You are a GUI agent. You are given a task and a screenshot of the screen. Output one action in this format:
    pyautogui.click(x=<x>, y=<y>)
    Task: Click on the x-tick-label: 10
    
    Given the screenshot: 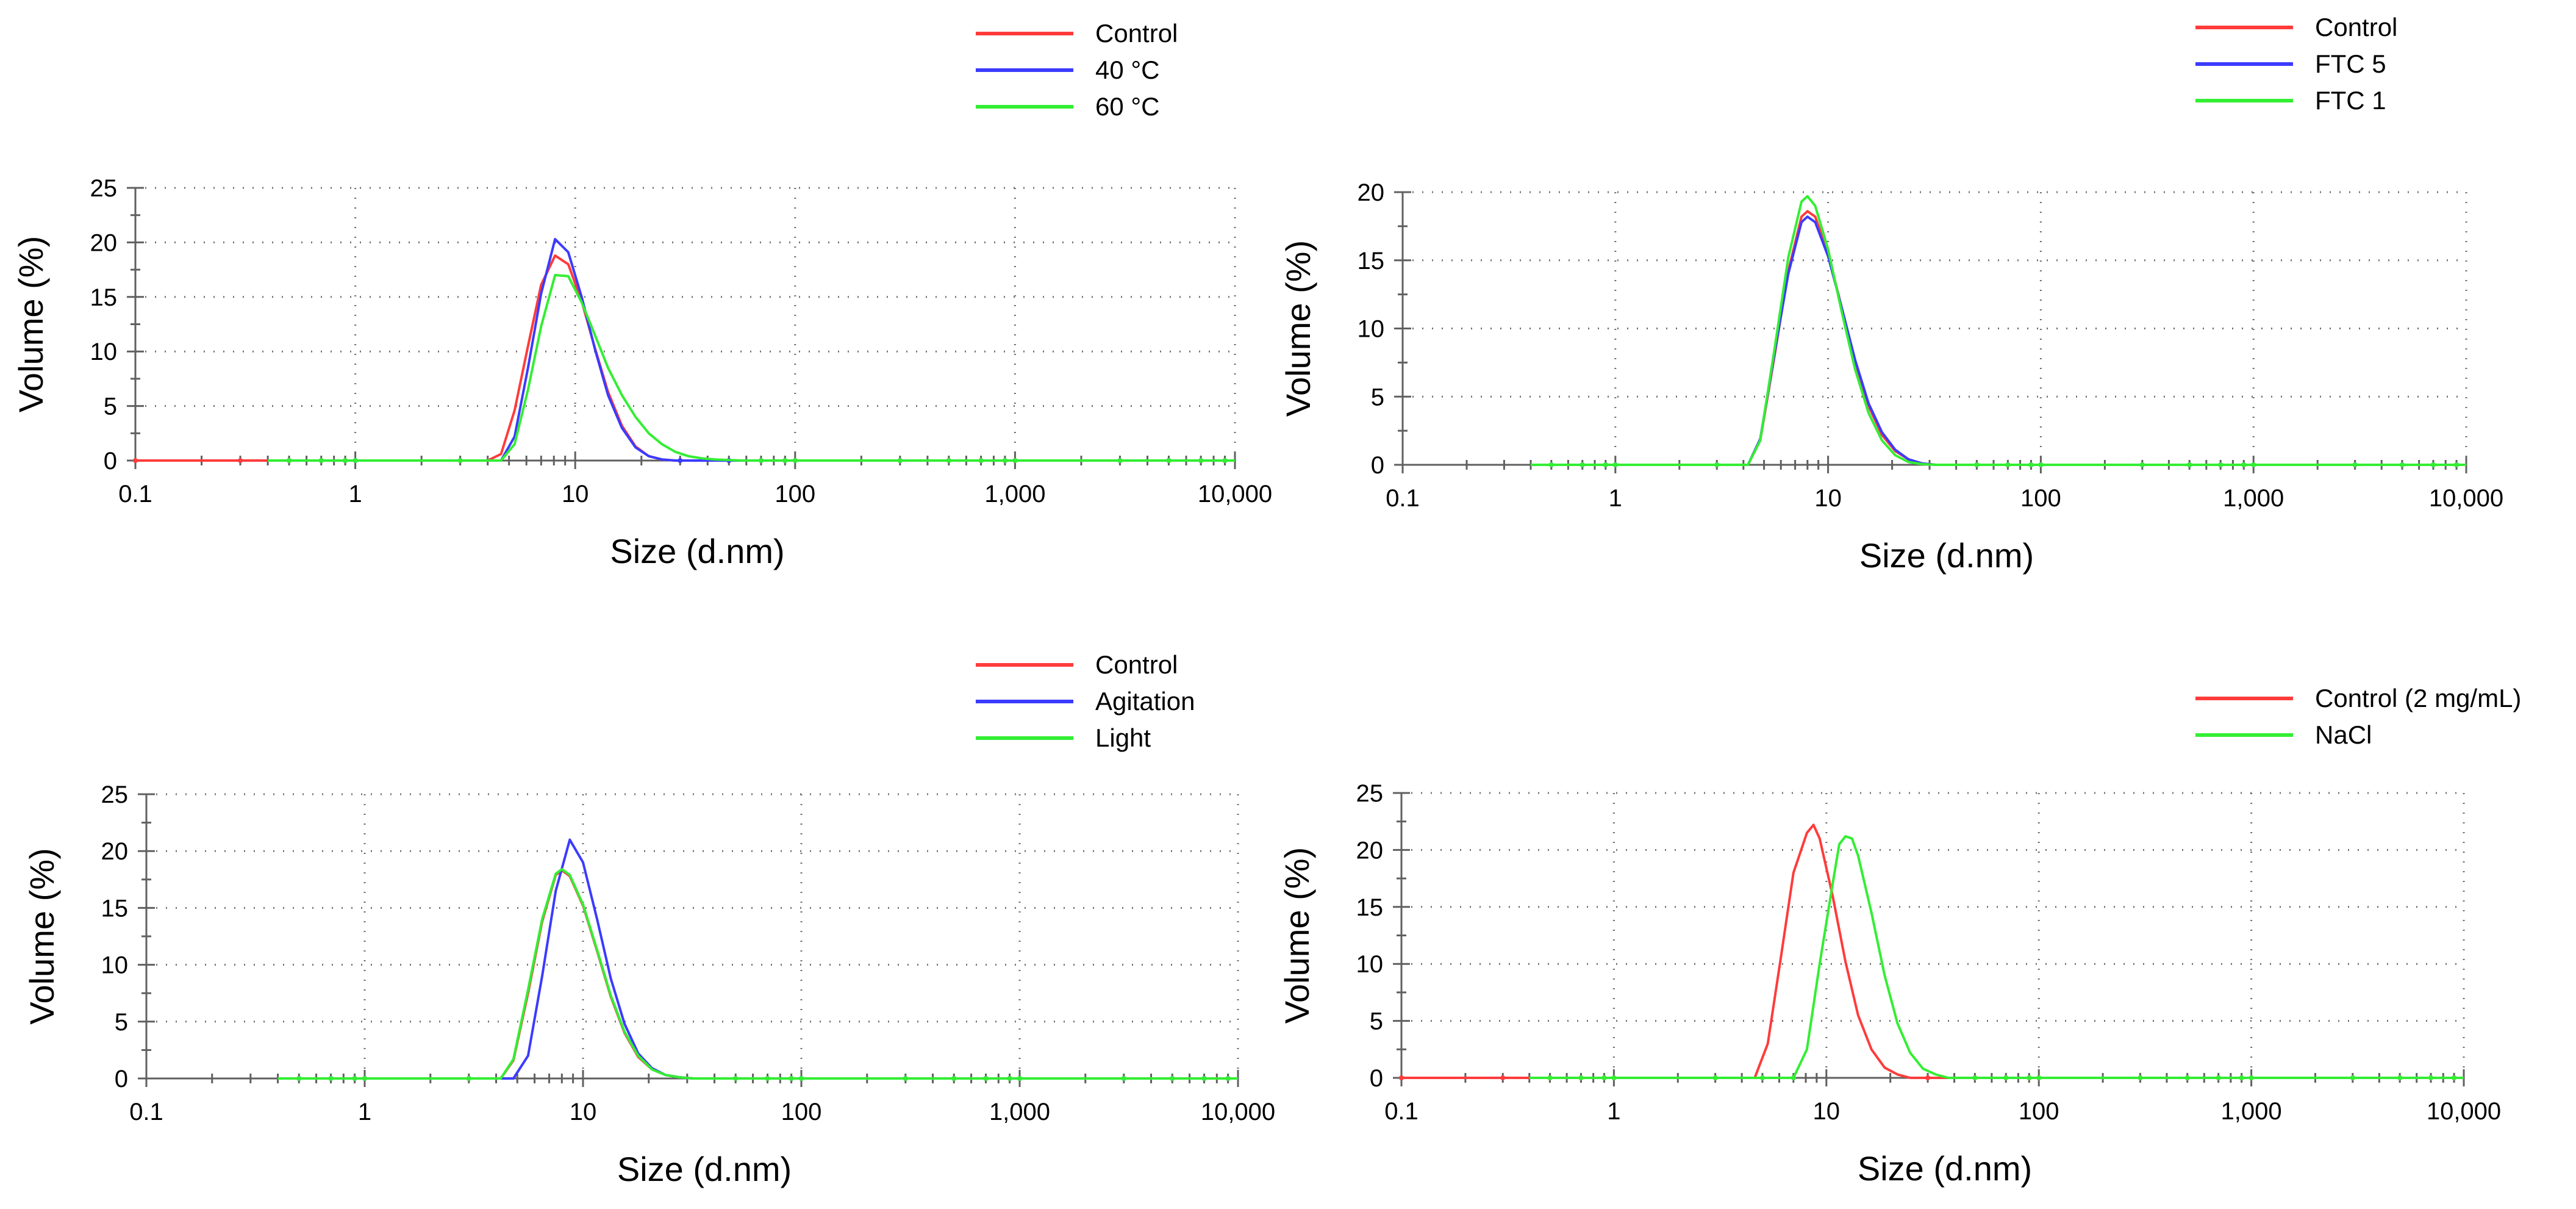 What is the action you would take?
    pyautogui.click(x=1827, y=1111)
    